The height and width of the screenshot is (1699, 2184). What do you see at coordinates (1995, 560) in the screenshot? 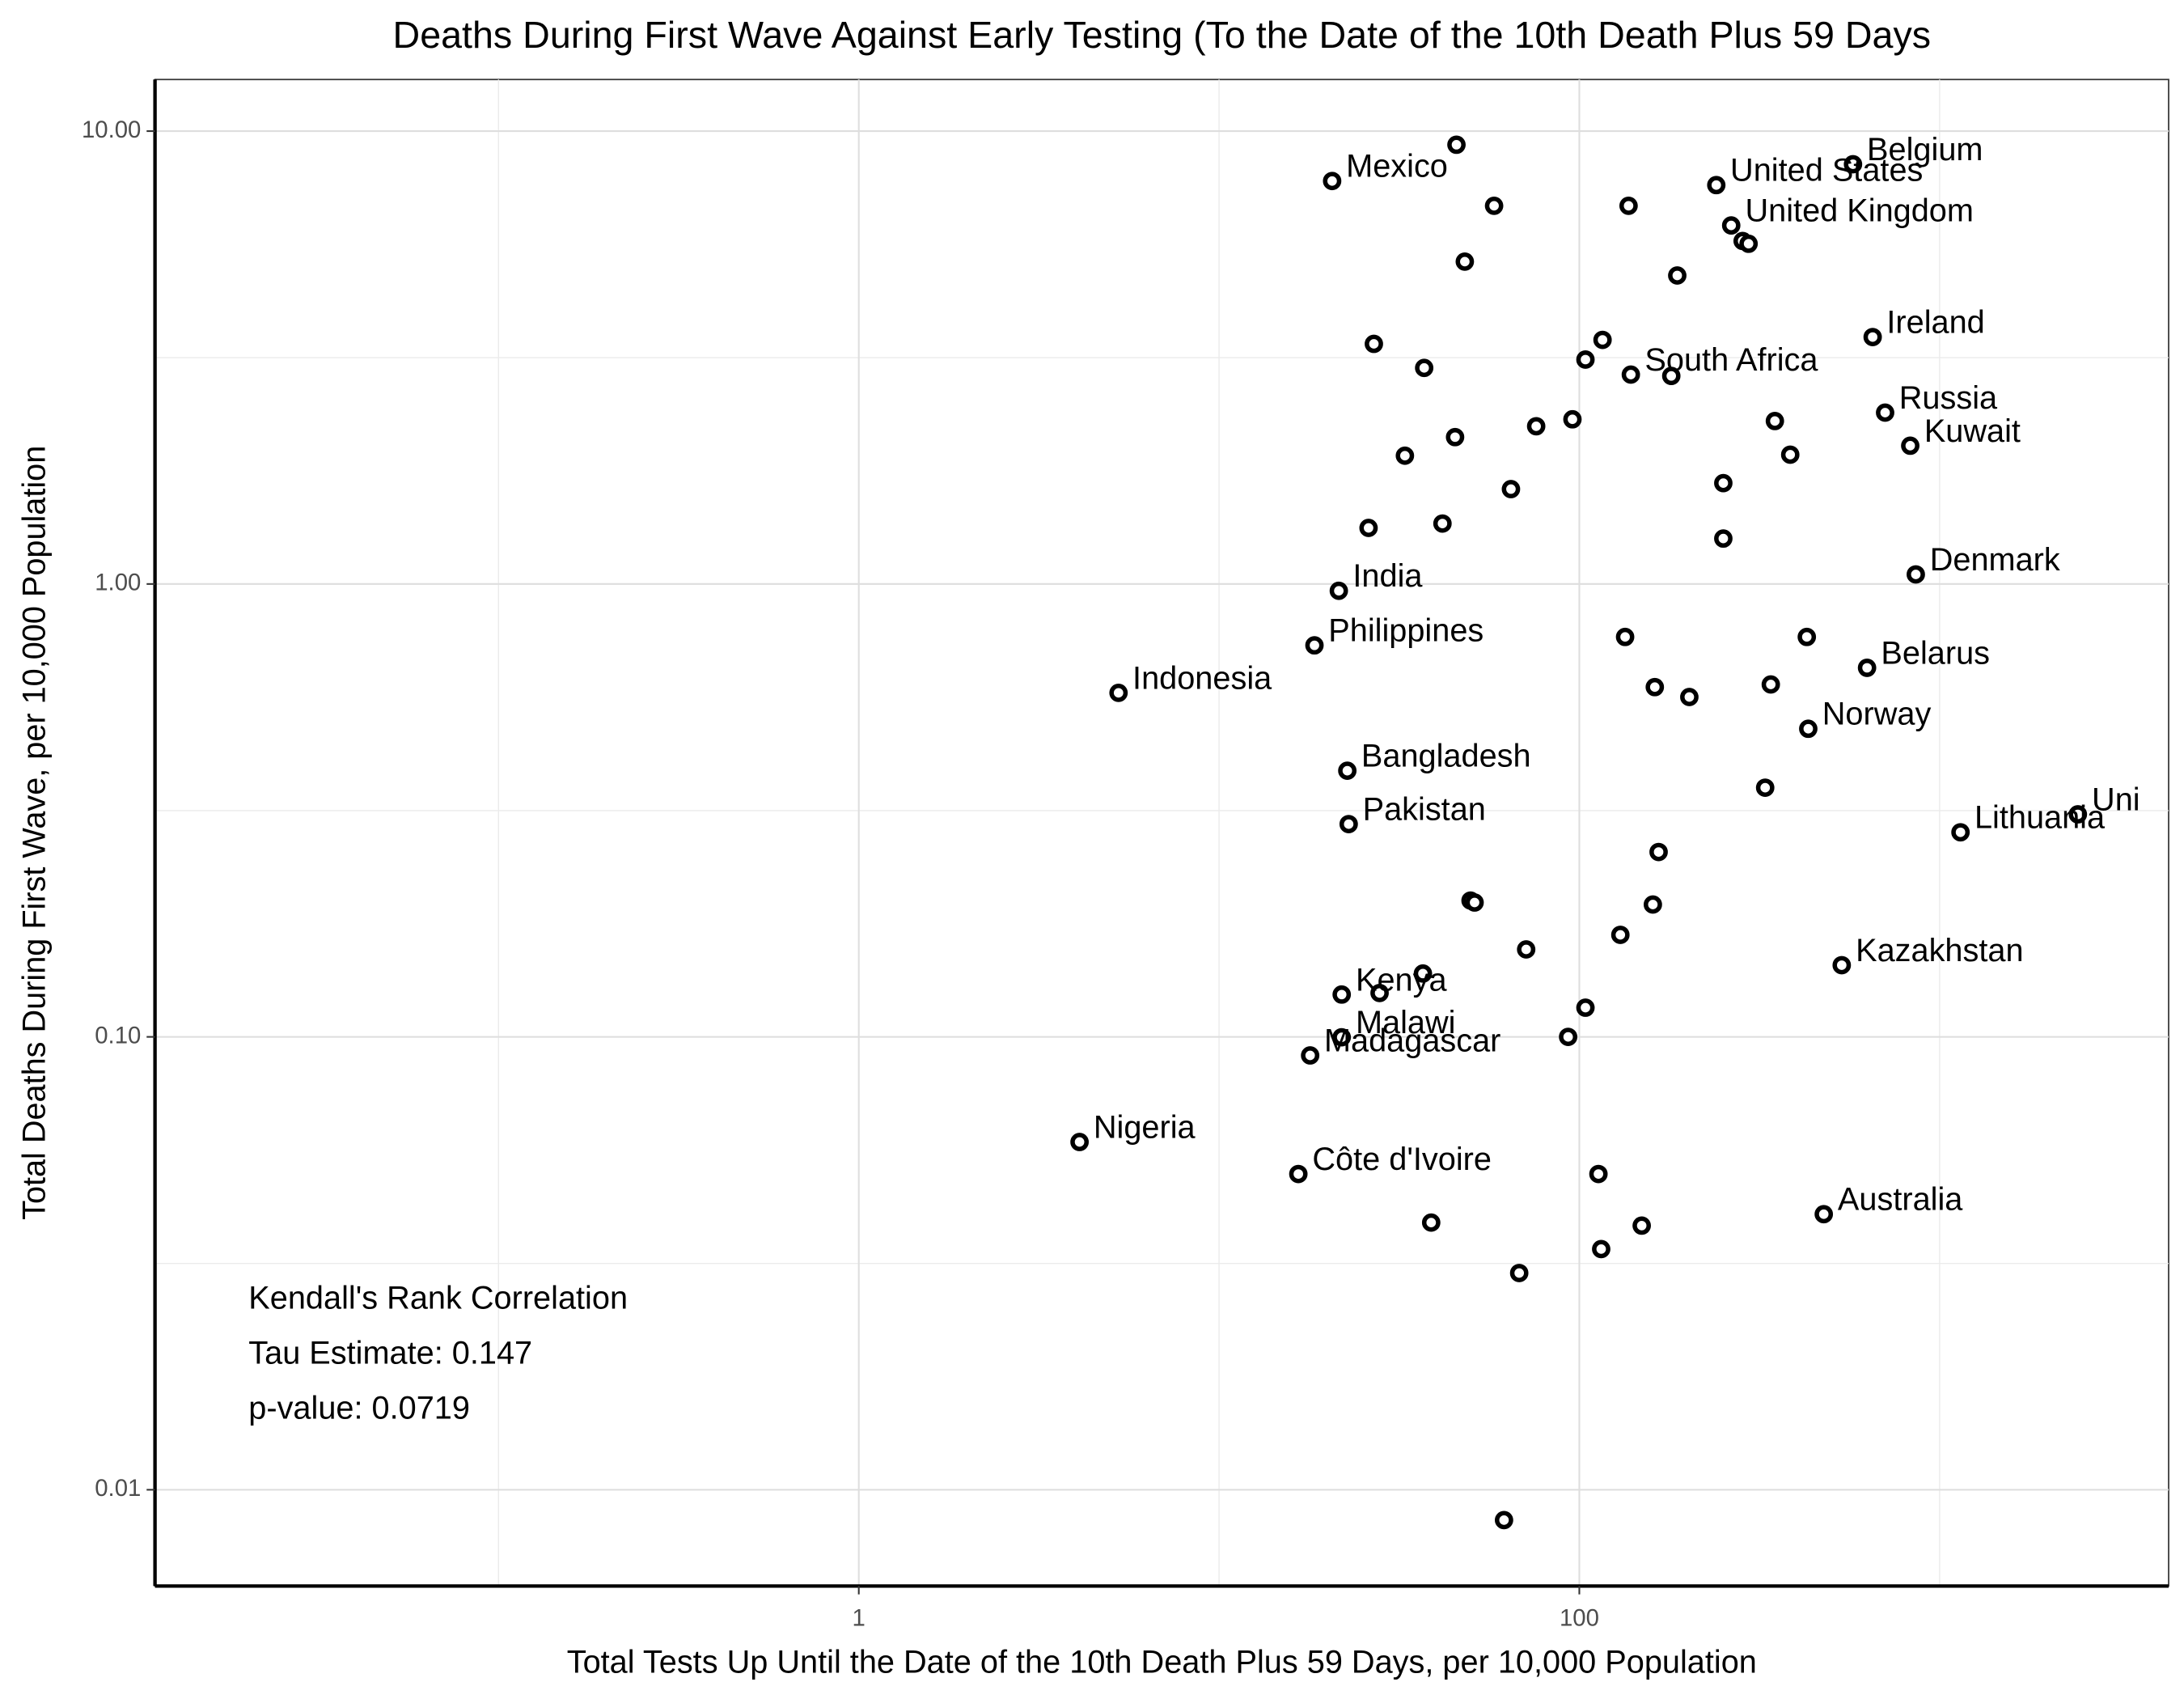
I see `point-label: Denmark` at bounding box center [1995, 560].